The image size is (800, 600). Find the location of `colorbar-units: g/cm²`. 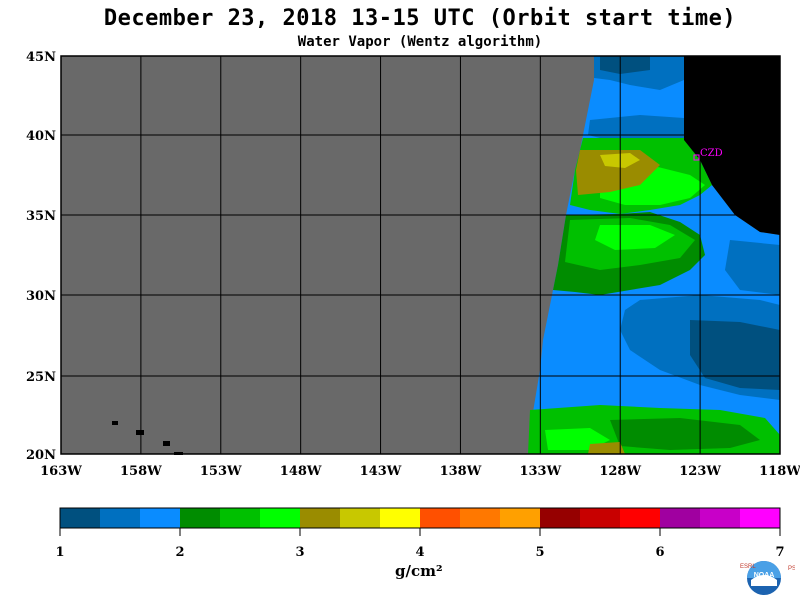

colorbar-units: g/cm² is located at coordinates (419, 571).